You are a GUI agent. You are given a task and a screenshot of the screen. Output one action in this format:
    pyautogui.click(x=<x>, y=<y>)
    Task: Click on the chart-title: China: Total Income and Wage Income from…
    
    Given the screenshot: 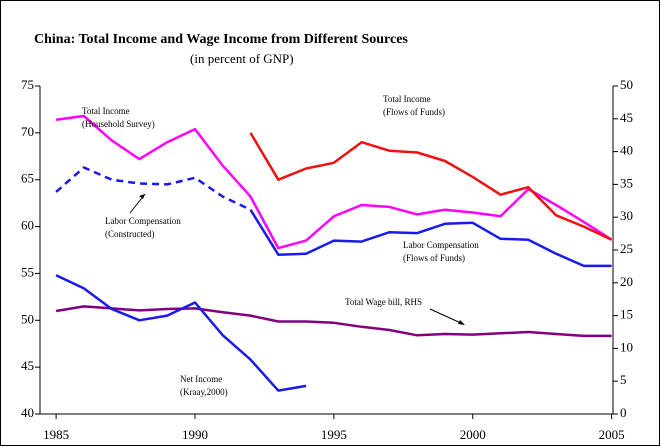 What is the action you would take?
    pyautogui.click(x=221, y=39)
    